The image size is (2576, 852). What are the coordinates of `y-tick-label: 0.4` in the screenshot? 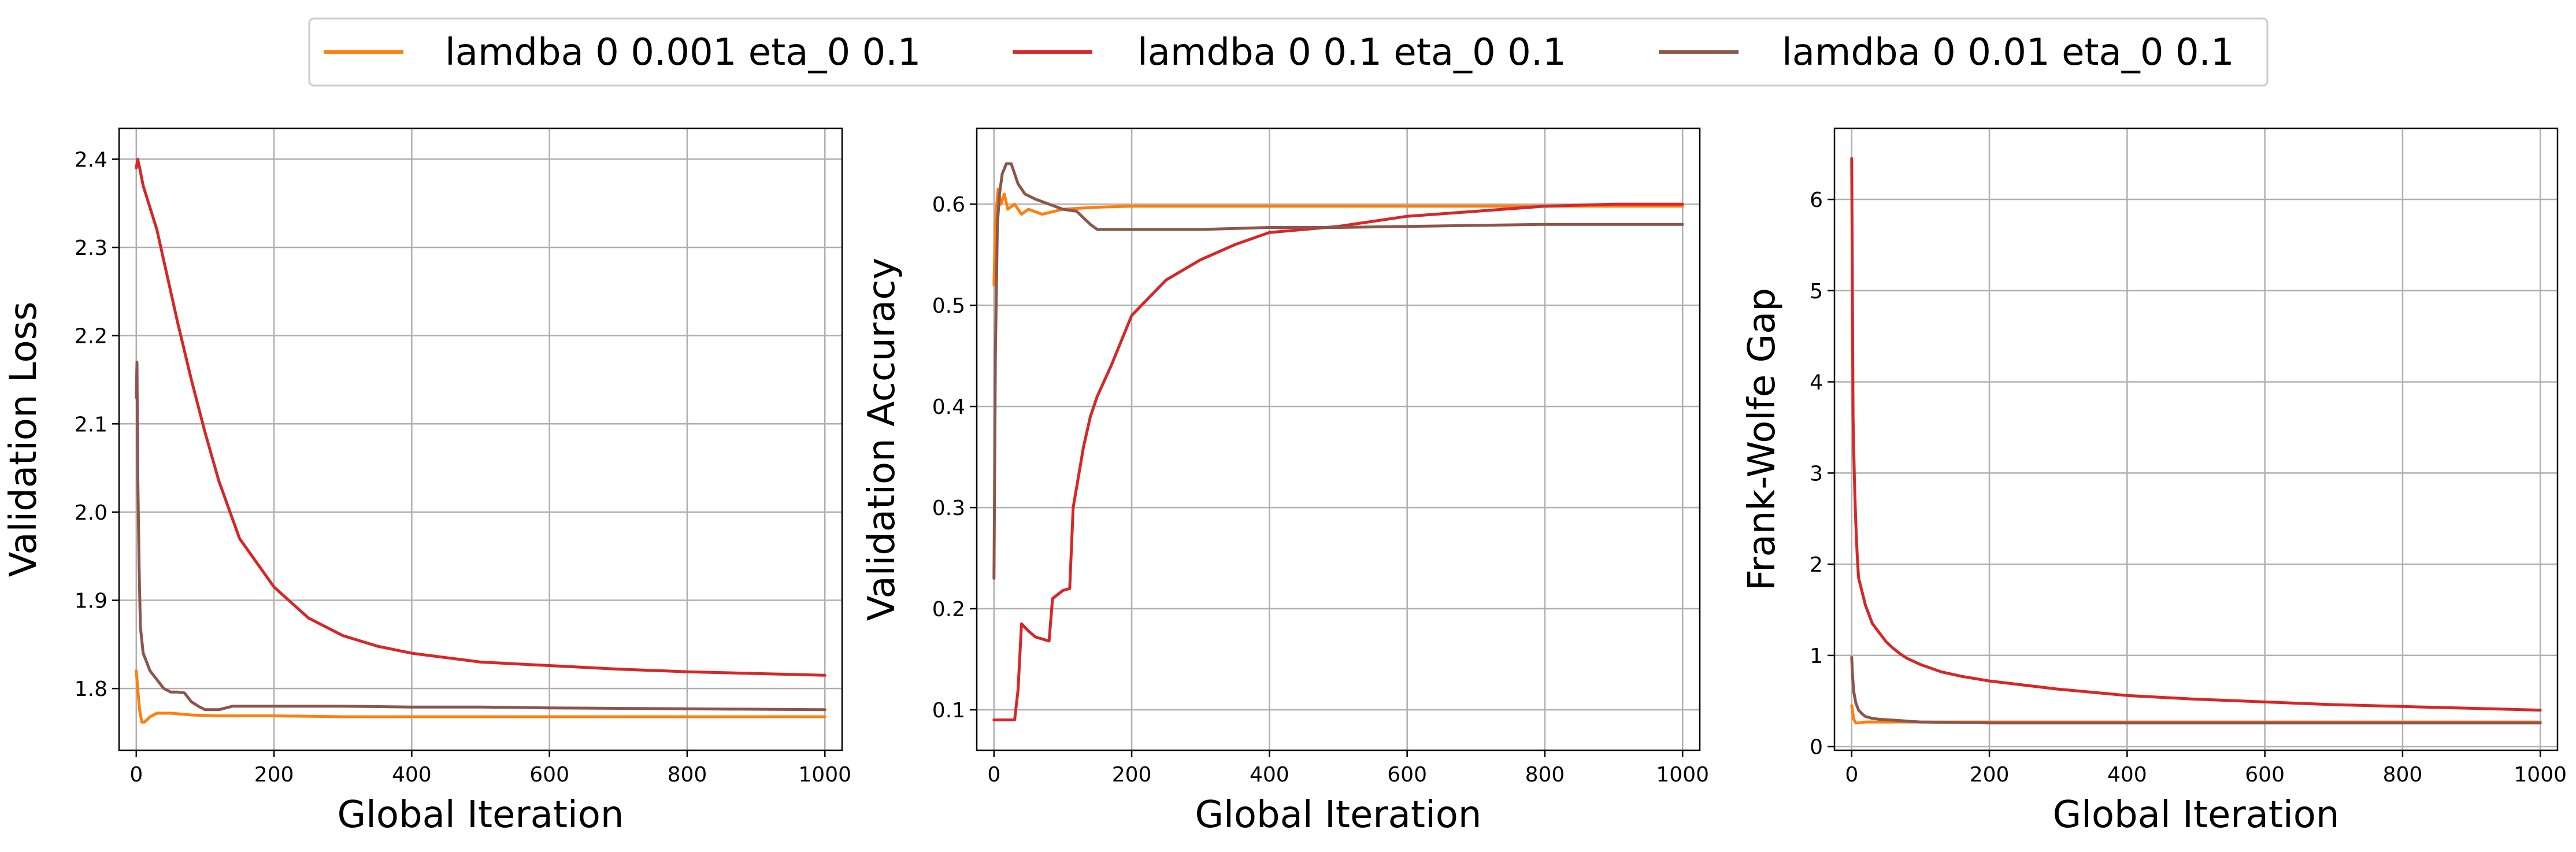 It's located at (948, 407).